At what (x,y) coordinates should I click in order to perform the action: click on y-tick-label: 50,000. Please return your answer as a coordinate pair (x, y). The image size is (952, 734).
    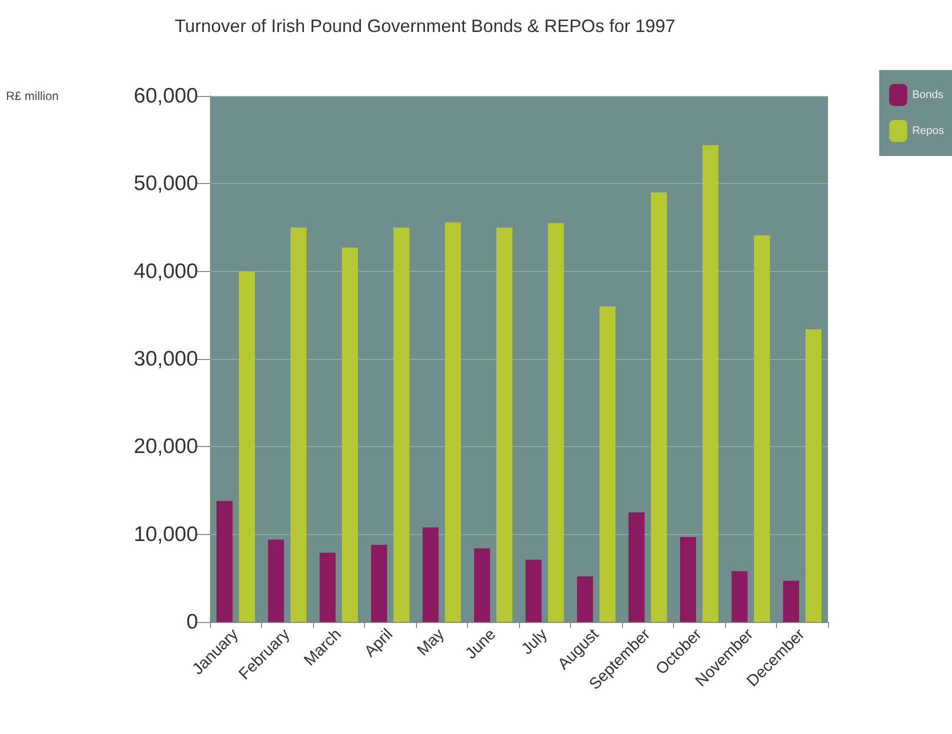
    Looking at the image, I should click on (166, 184).